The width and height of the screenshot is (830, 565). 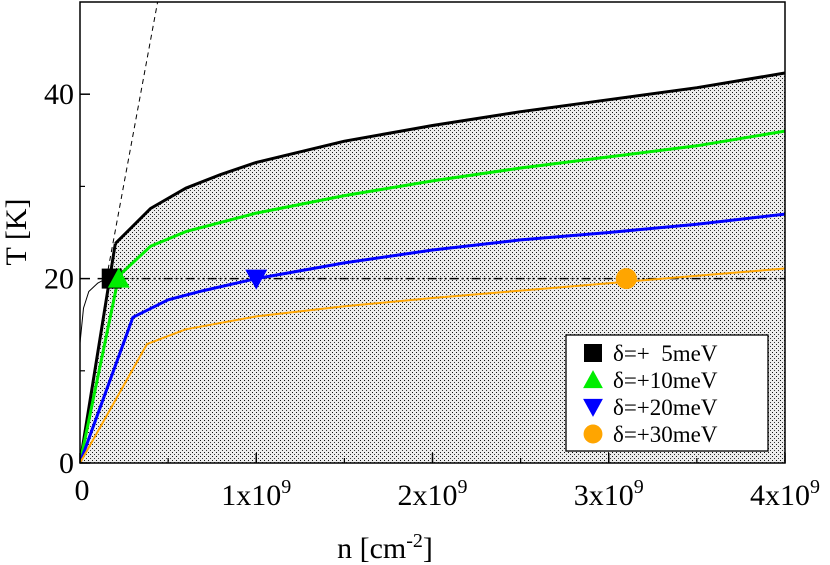 I want to click on y-tick-label: 40, so click(x=59, y=94).